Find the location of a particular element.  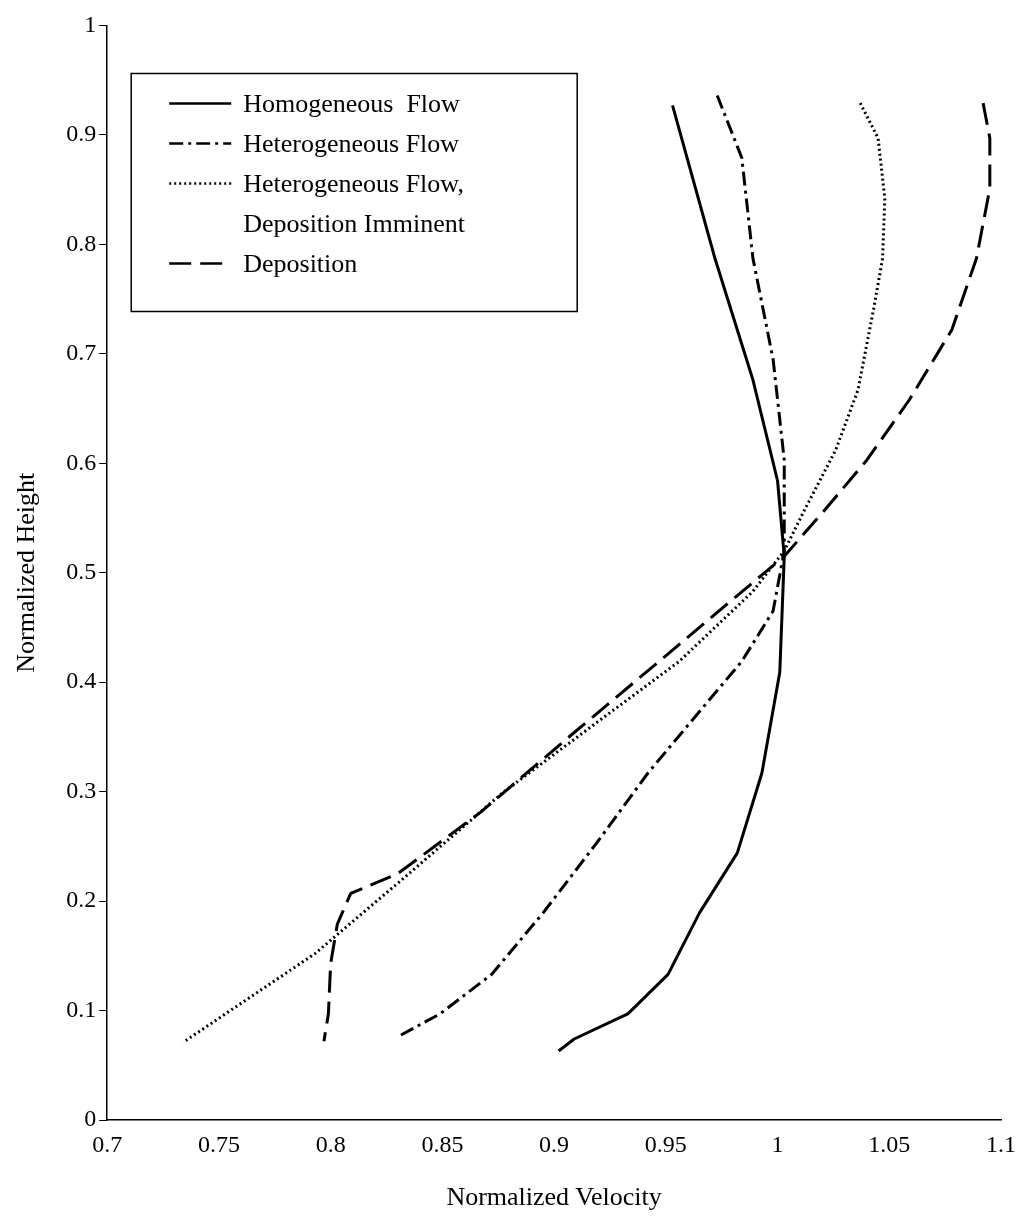

y-tick-label: 1 is located at coordinates (90, 23).